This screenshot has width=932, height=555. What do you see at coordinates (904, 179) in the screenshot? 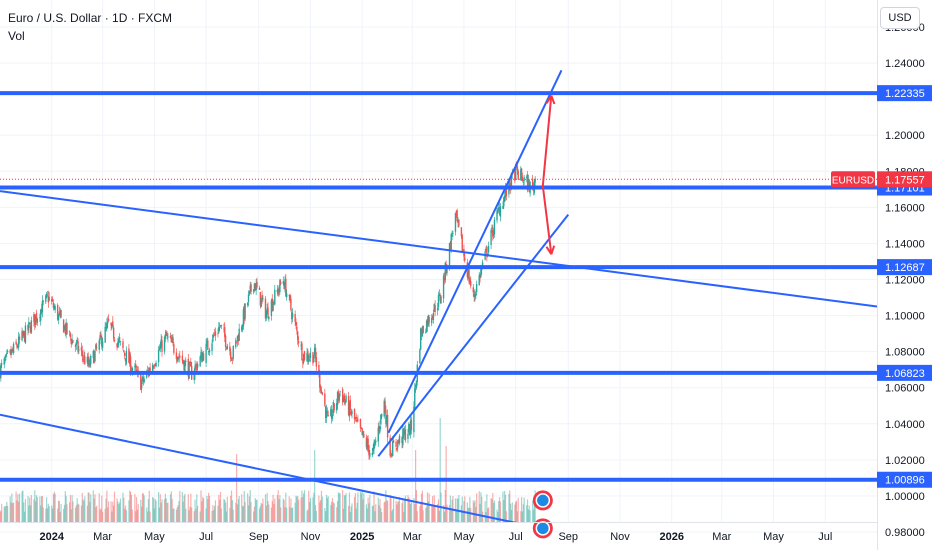
I see `last-price-tag` at bounding box center [904, 179].